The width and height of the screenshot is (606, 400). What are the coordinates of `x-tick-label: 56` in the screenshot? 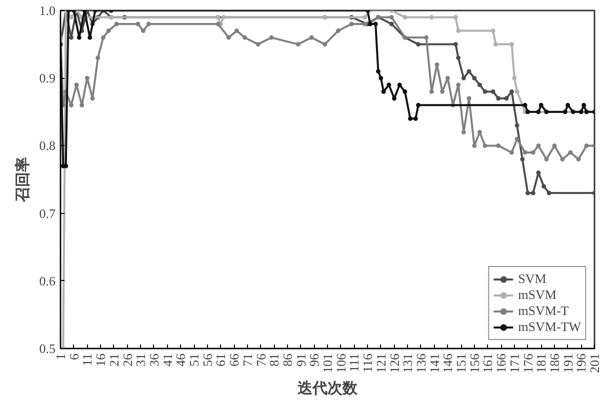 It's located at (207, 359).